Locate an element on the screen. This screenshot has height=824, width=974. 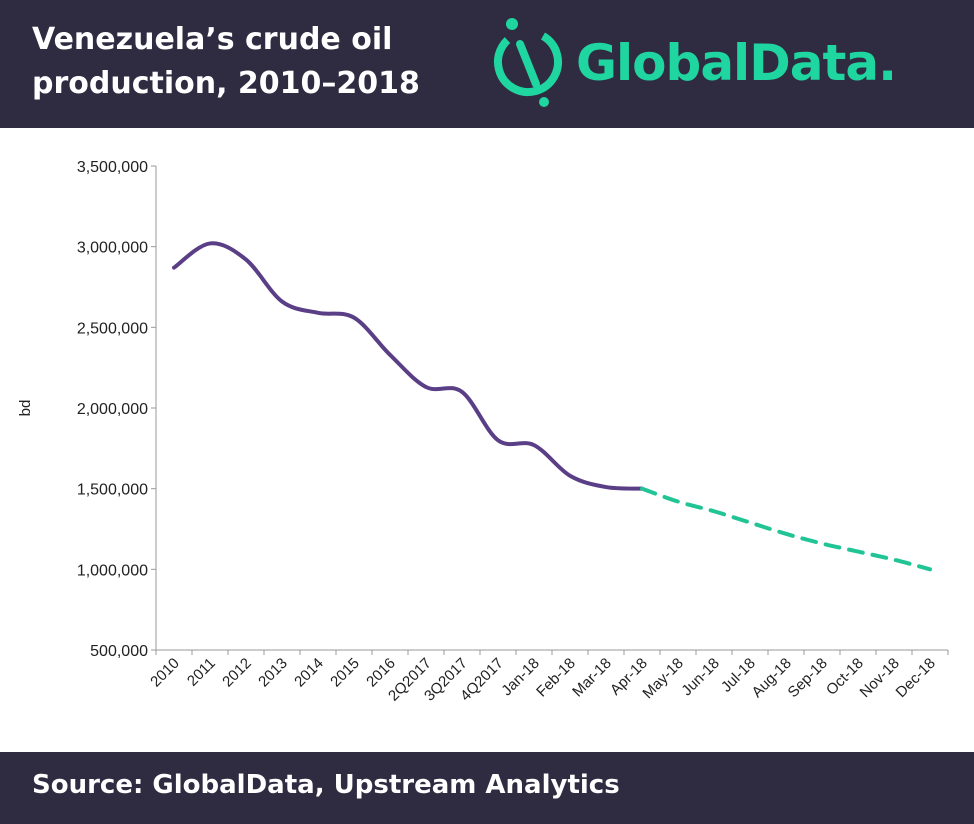
x-tick-label: 2010 is located at coordinates (165, 673).